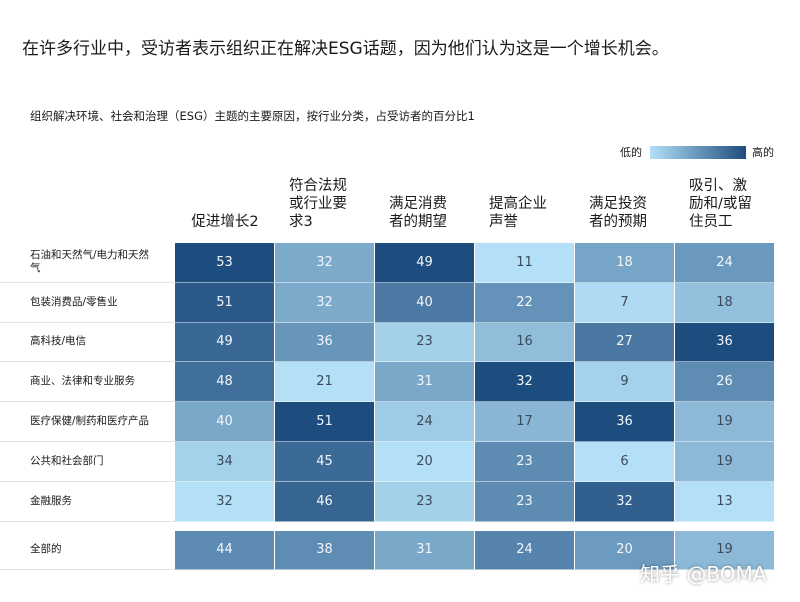 This screenshot has height=602, width=800. Describe the element at coordinates (524, 302) in the screenshot. I see `cell-value: 22` at that location.